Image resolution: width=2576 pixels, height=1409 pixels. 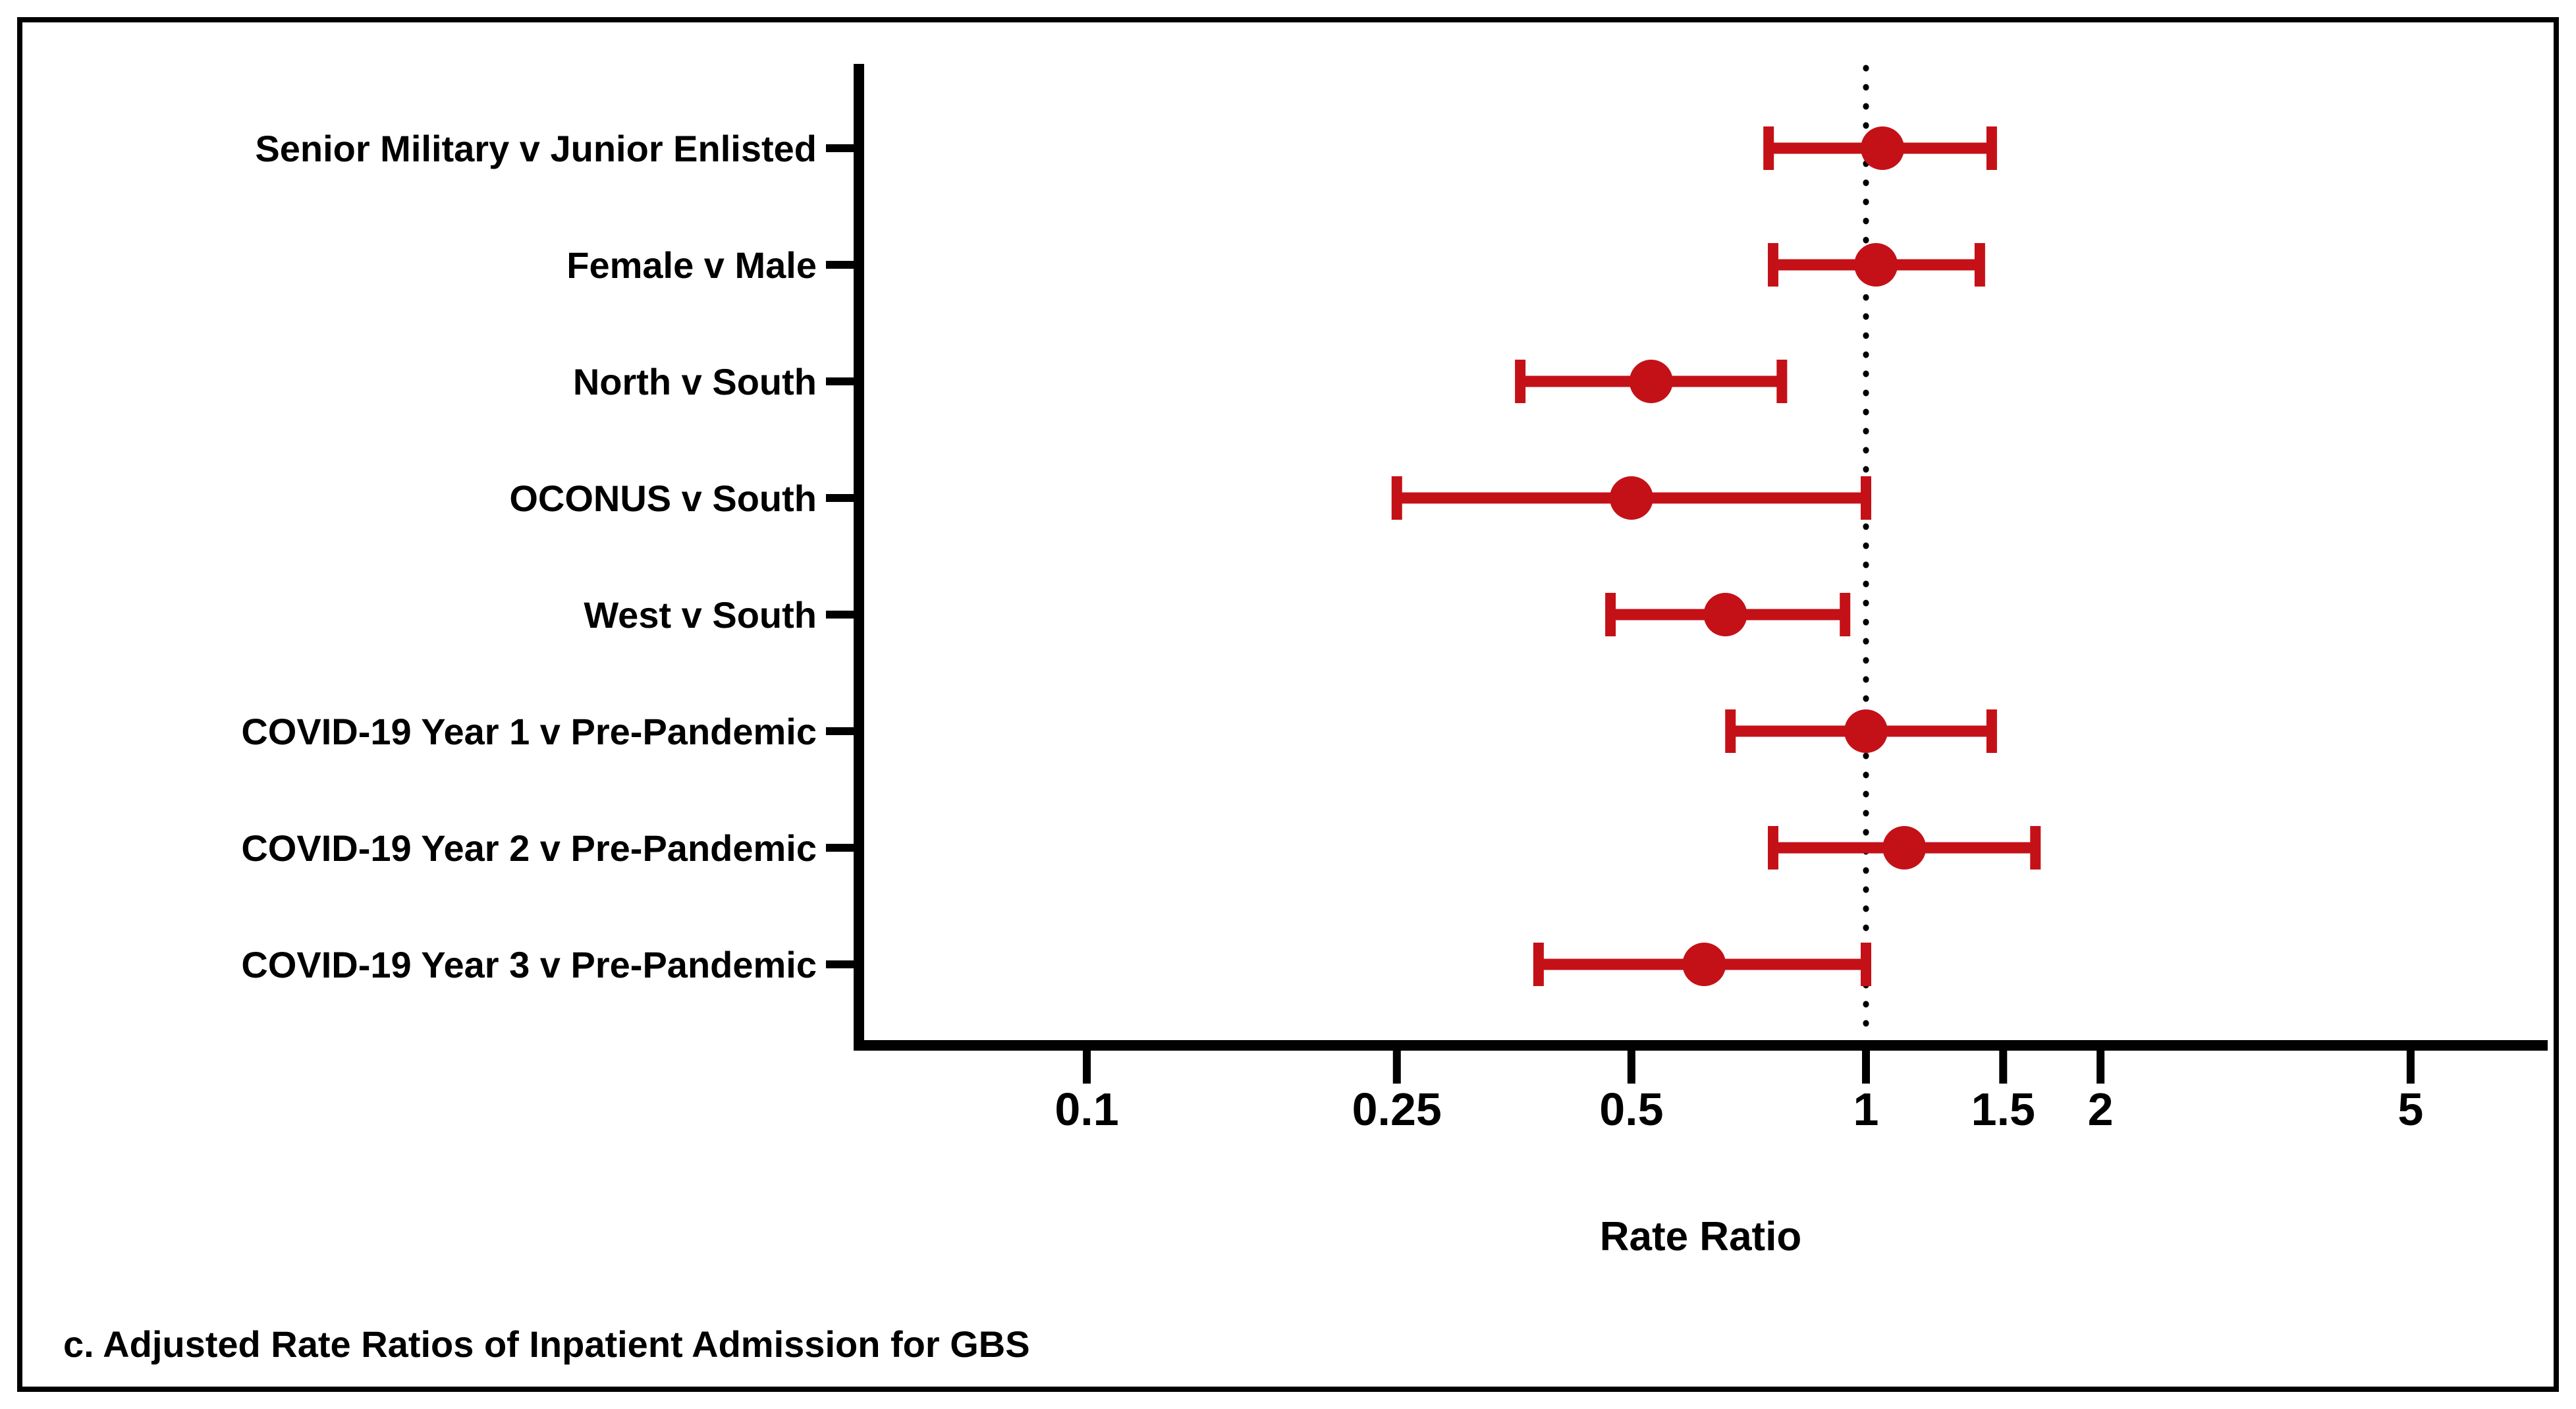 What do you see at coordinates (529, 731) in the screenshot?
I see `category-label: COVID-19 Year 1 v Pre-Pandemic` at bounding box center [529, 731].